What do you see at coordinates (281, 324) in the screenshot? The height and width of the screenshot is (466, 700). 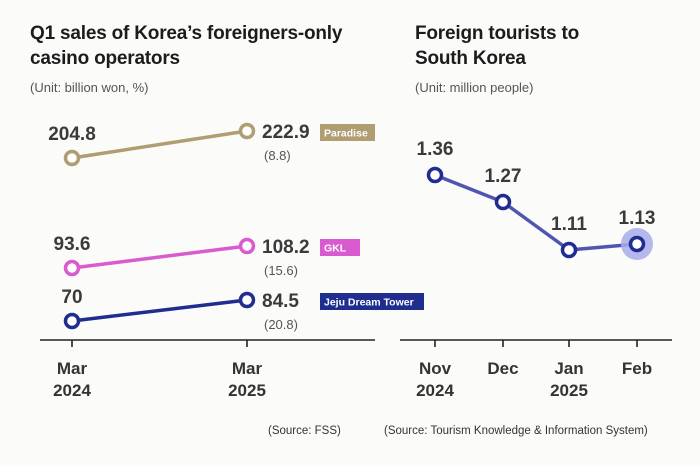 I see `change-label: (20.8)` at bounding box center [281, 324].